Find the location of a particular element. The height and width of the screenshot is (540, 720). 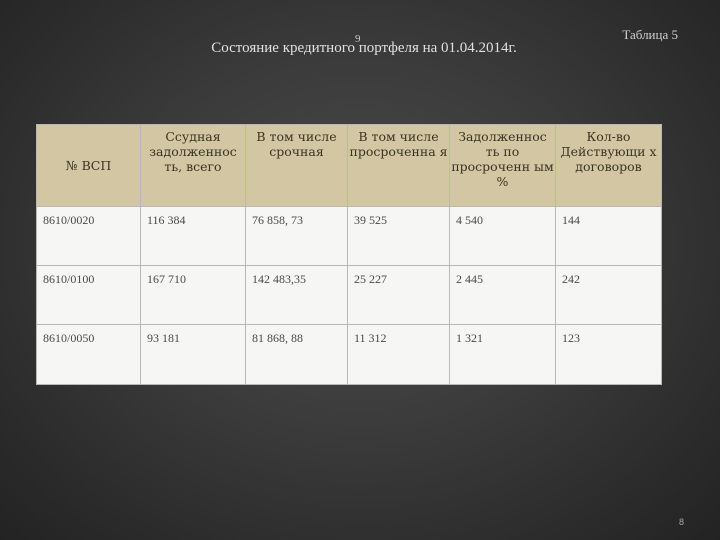

table-cell: 81 868, 88 is located at coordinates (296, 354).